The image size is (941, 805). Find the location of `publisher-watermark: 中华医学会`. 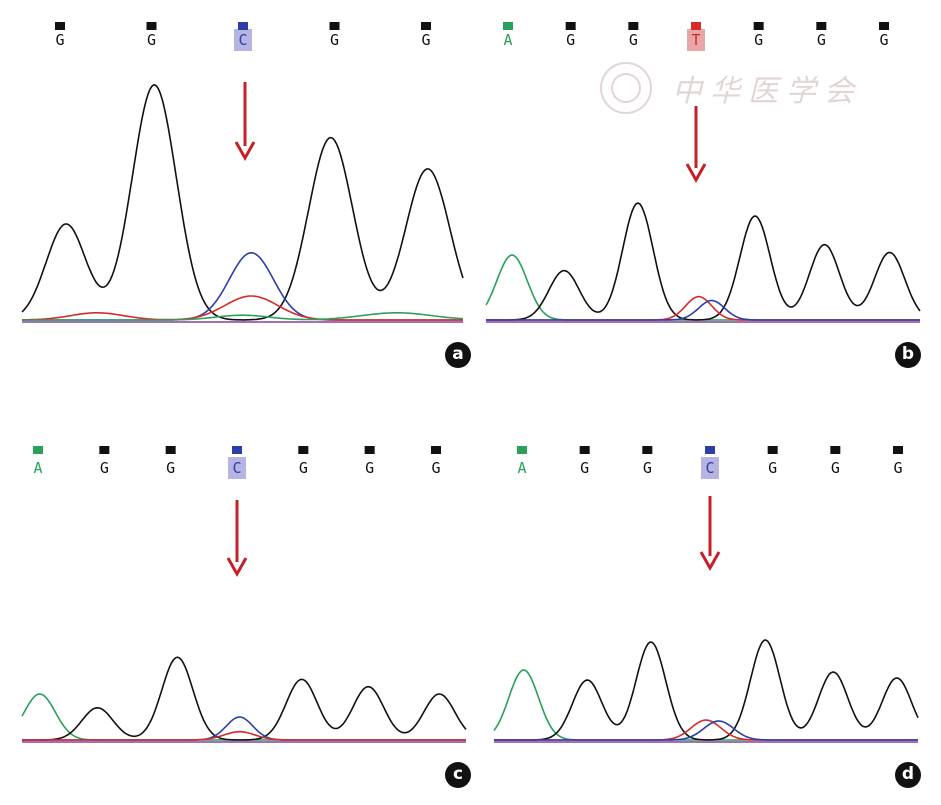

publisher-watermark: 中华医学会 is located at coordinates (731, 88).